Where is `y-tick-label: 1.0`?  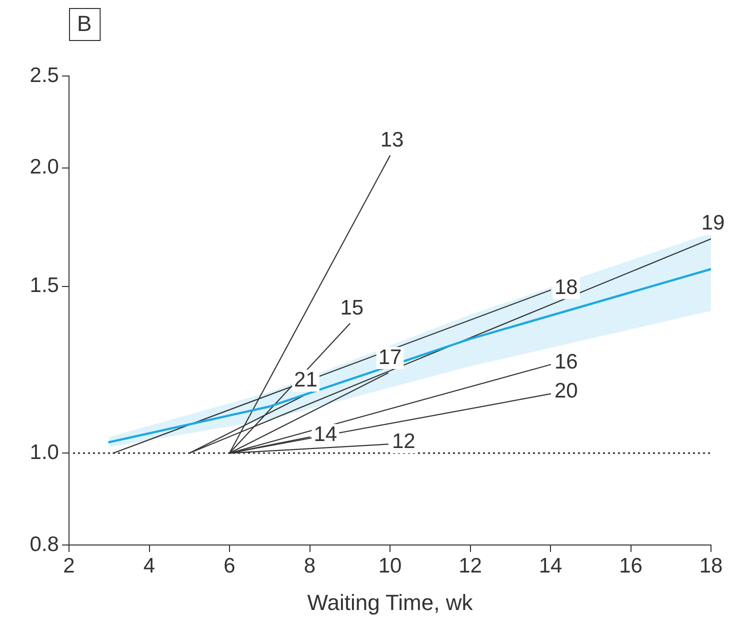
y-tick-label: 1.0 is located at coordinates (44, 452).